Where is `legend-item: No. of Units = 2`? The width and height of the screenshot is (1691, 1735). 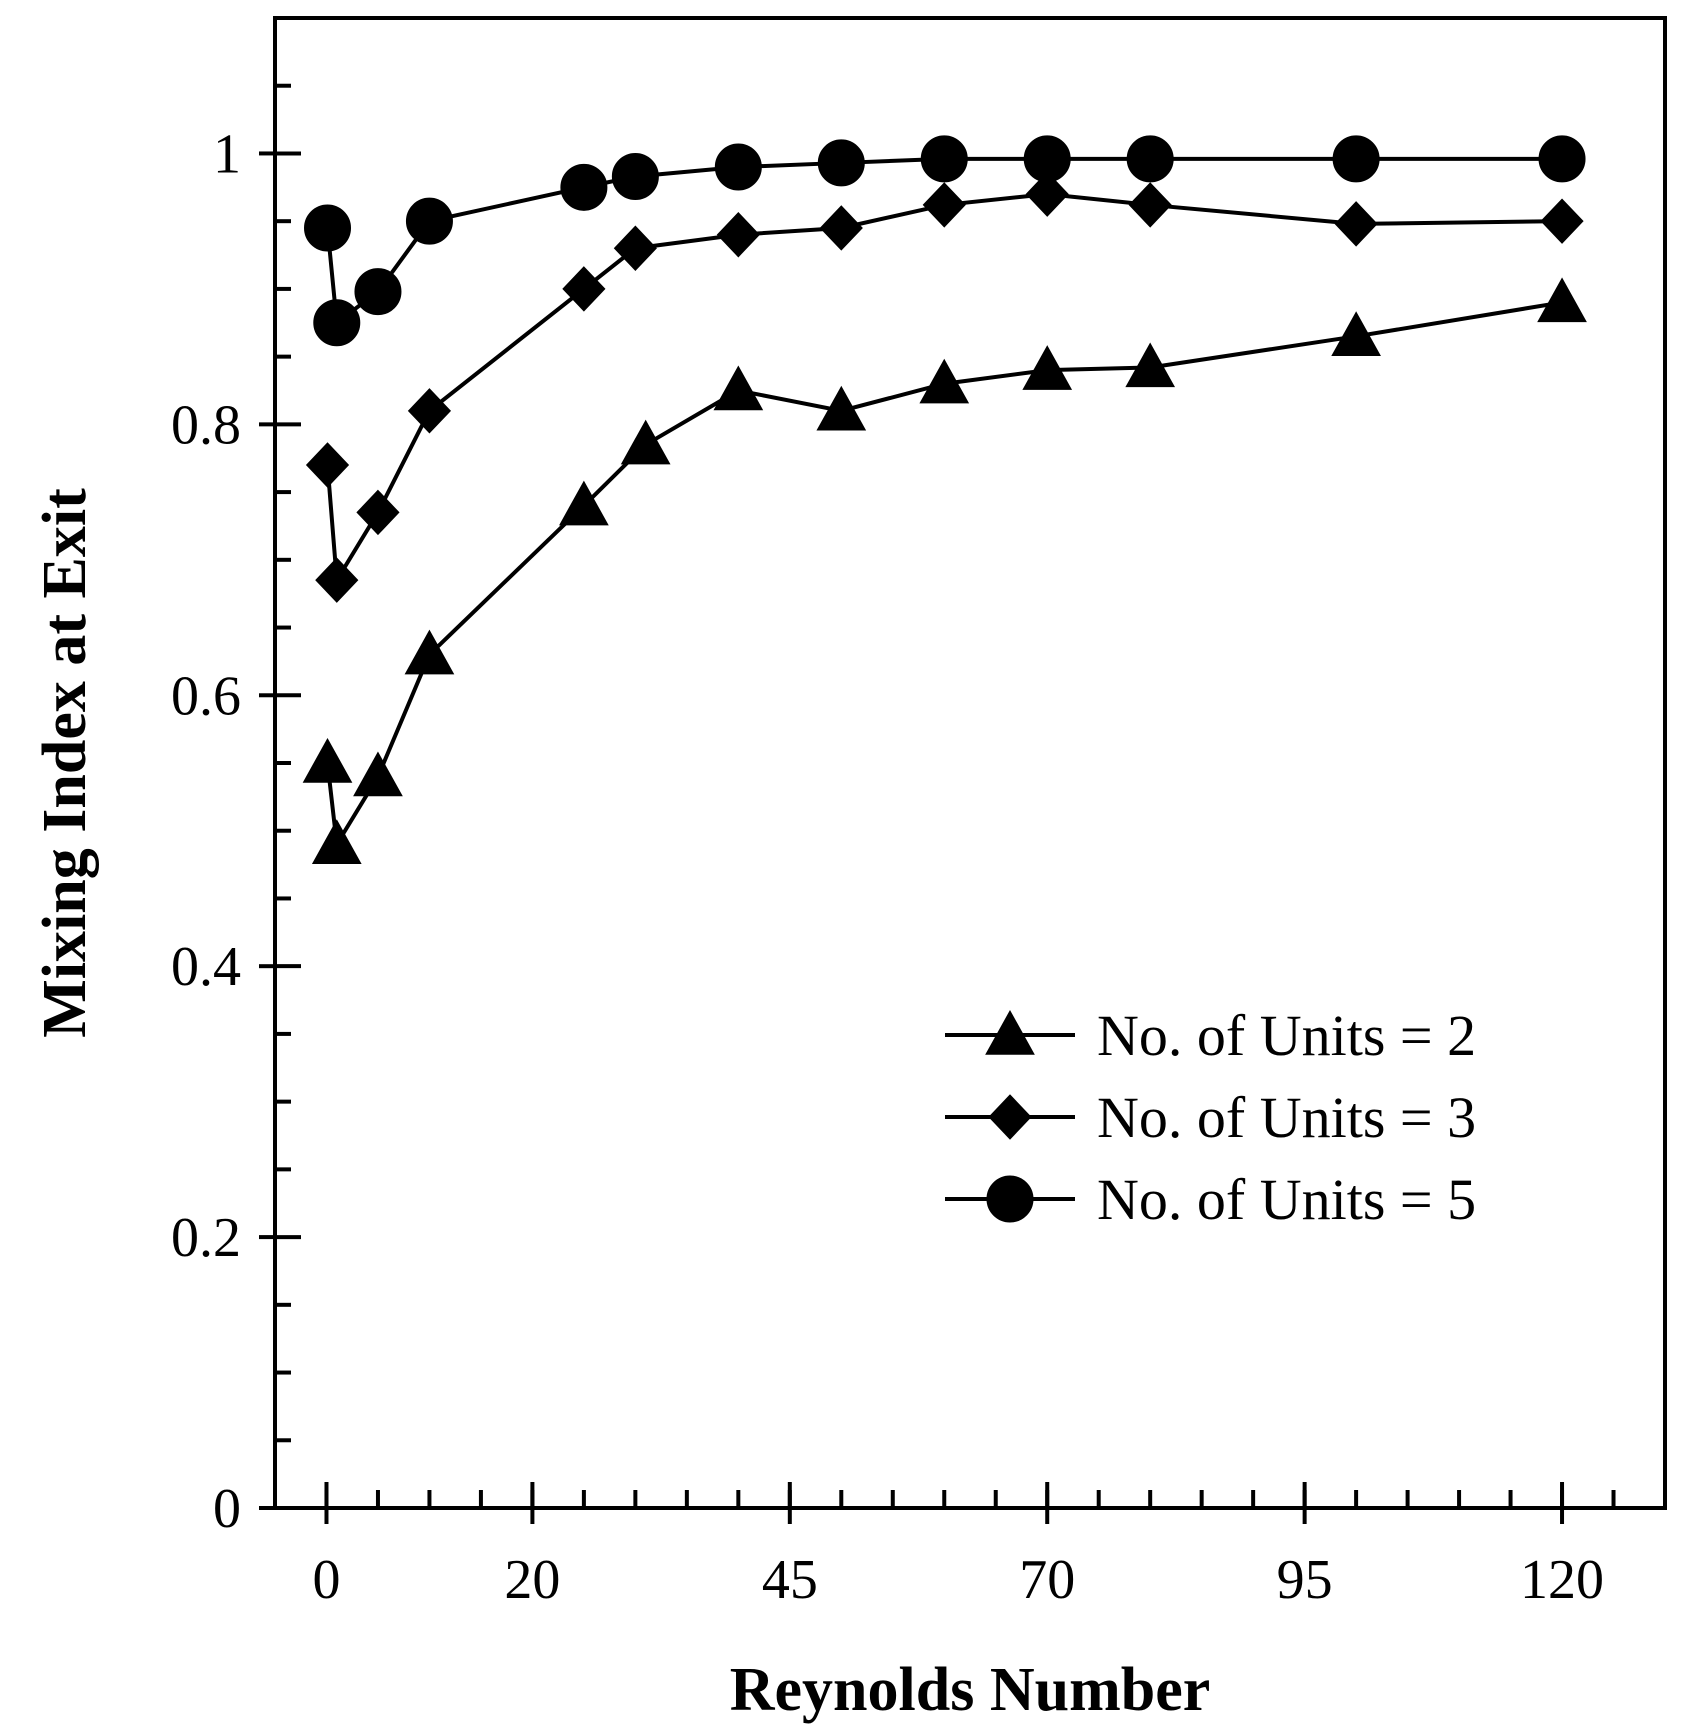
legend-item: No. of Units = 2 is located at coordinates (1210, 1035).